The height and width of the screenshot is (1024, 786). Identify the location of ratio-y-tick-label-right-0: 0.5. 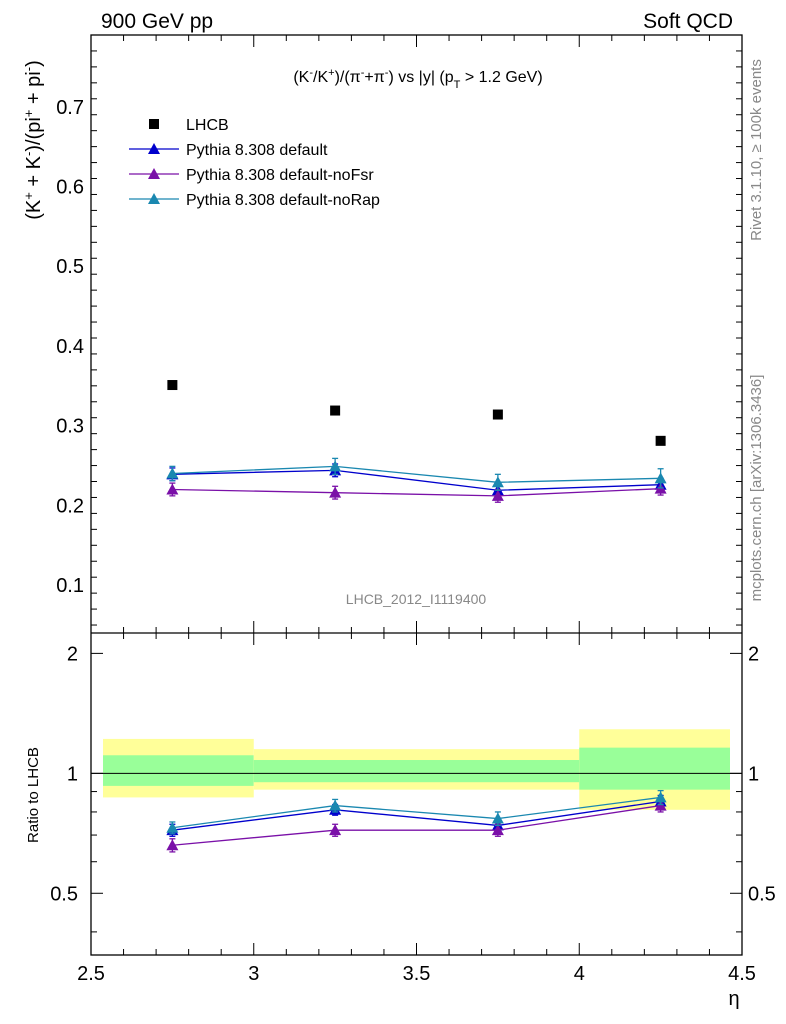
(762, 894).